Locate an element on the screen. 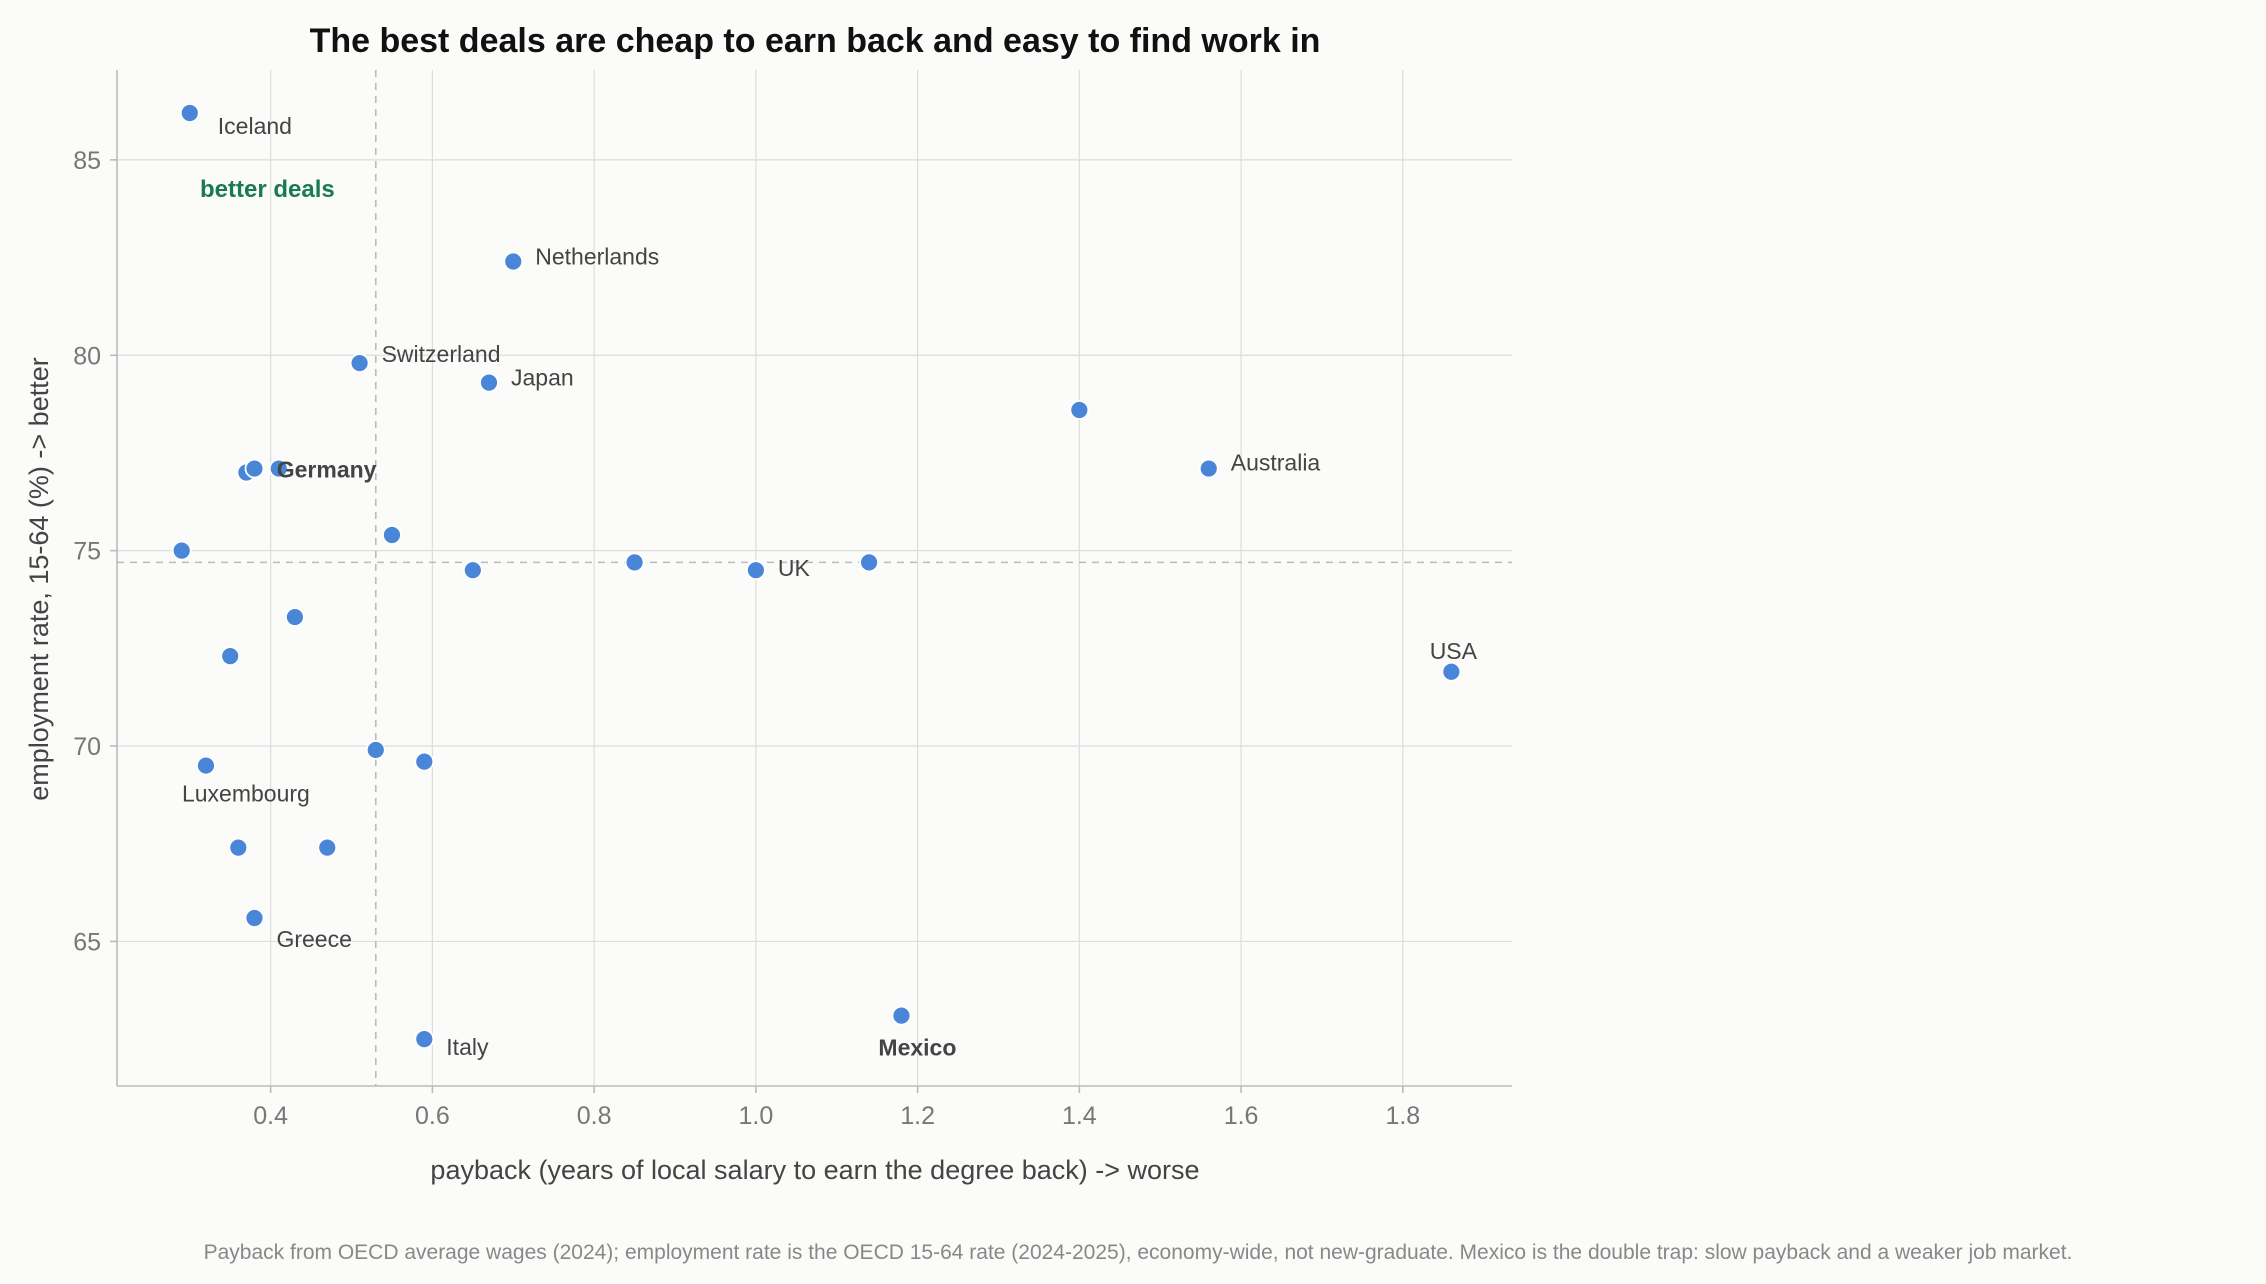 The width and height of the screenshot is (2266, 1284). point-label: Luxembourg is located at coordinates (246, 794).